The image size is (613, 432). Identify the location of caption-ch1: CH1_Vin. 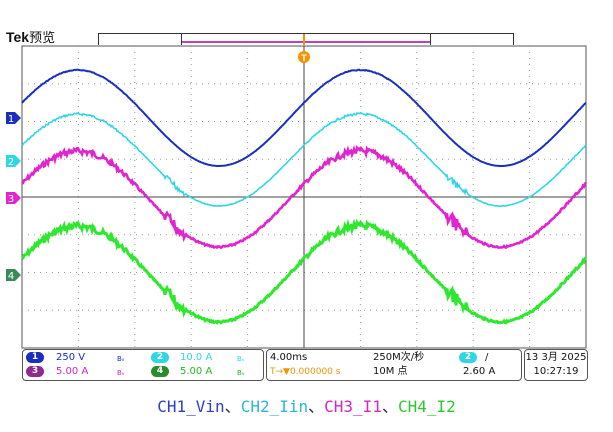
(191, 406).